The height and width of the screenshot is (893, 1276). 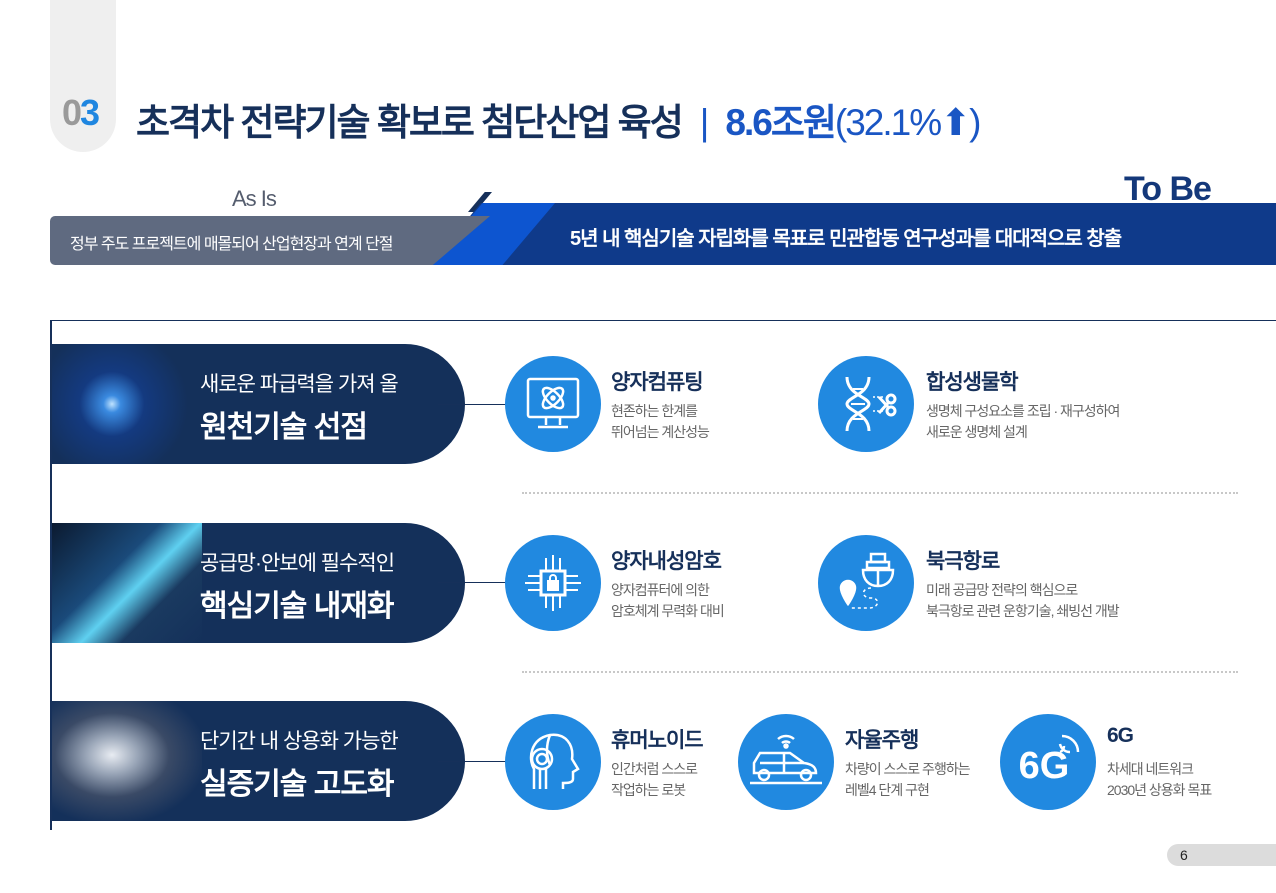 What do you see at coordinates (866, 404) in the screenshot?
I see `dna-scissors-icon` at bounding box center [866, 404].